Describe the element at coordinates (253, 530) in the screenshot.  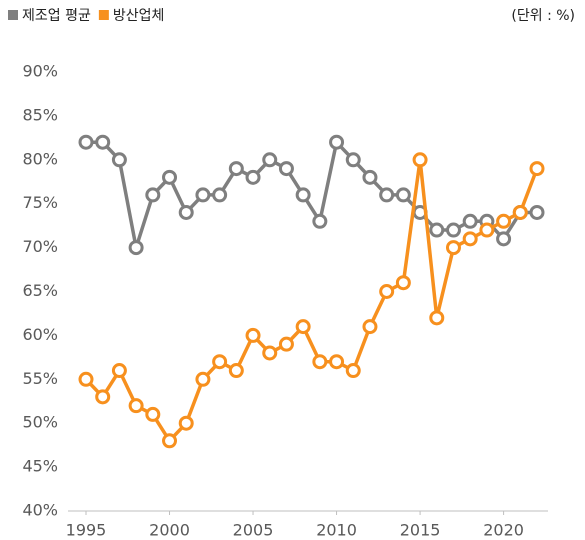
I see `x-tick-label: 2005` at that location.